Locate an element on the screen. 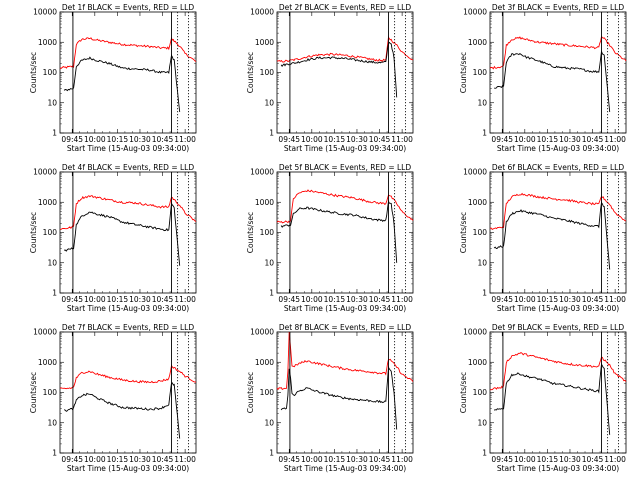  chart-title: Det 4f BLACK = Events, RED = LLD is located at coordinates (128, 167).